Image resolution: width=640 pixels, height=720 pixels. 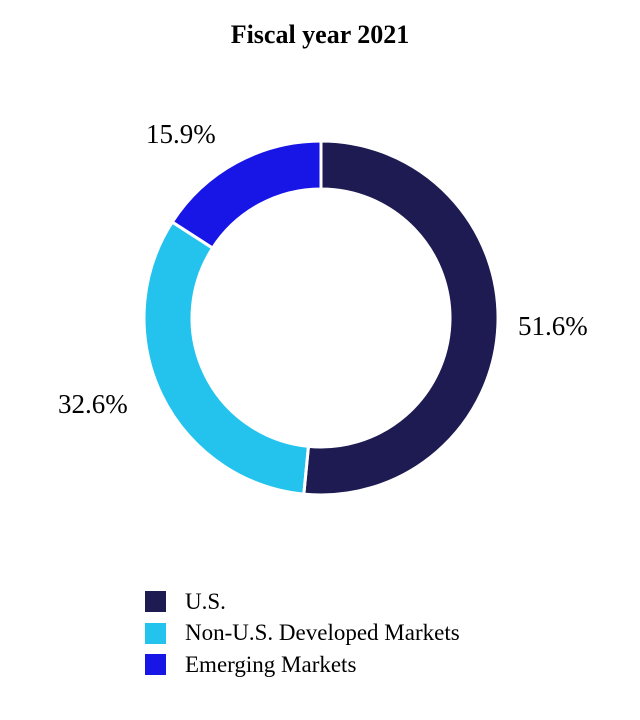 I want to click on legend-item-us: U.S., so click(x=302, y=602).